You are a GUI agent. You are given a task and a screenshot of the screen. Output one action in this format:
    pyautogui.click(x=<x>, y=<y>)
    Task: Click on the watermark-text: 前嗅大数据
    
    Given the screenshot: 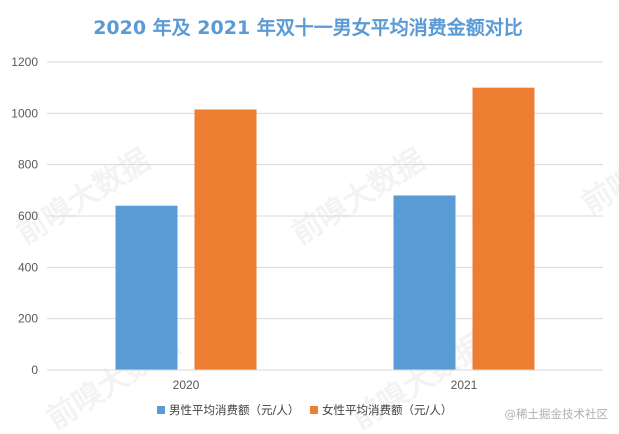 What is the action you would take?
    pyautogui.click(x=597, y=167)
    